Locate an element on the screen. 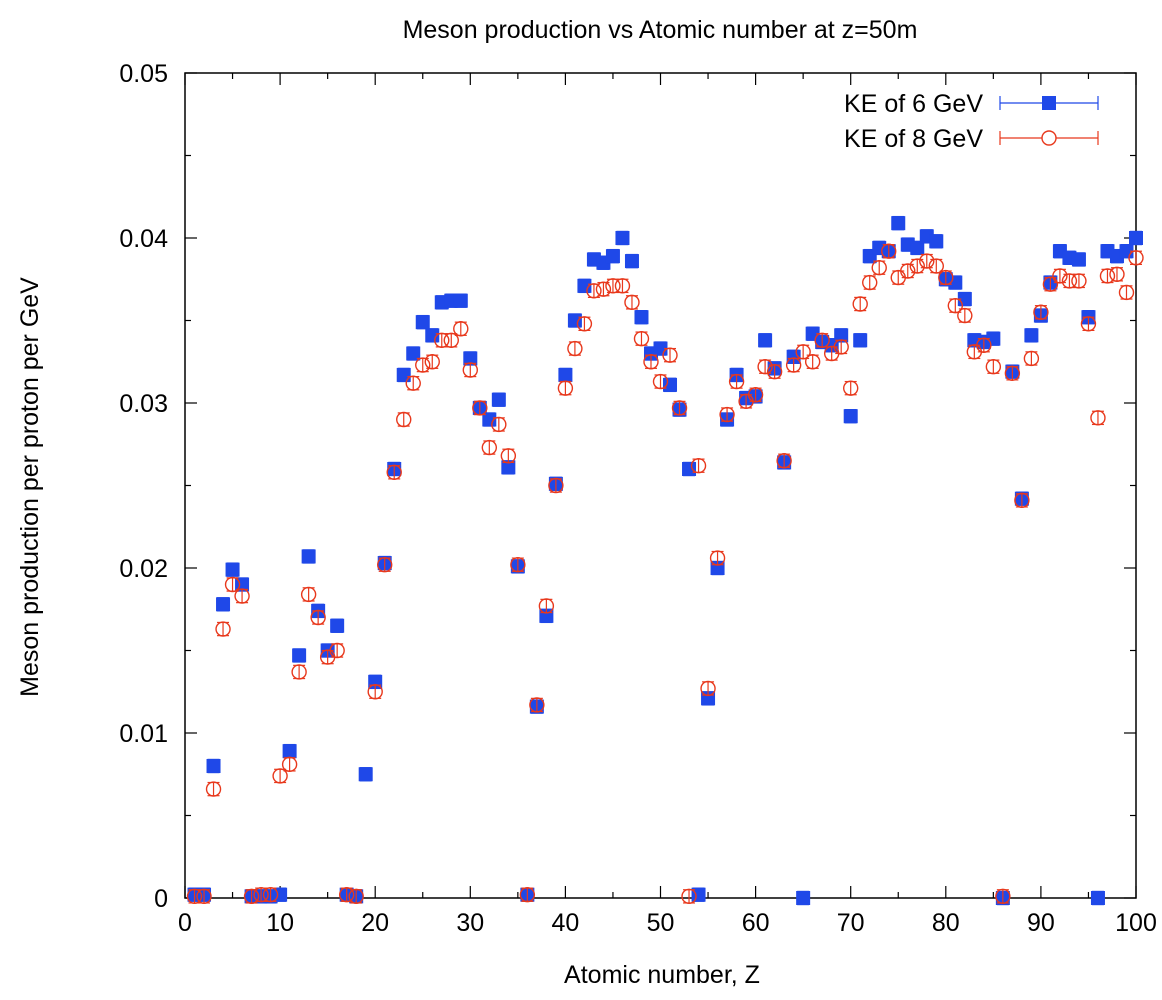  x-tick-label: 60 is located at coordinates (756, 923).